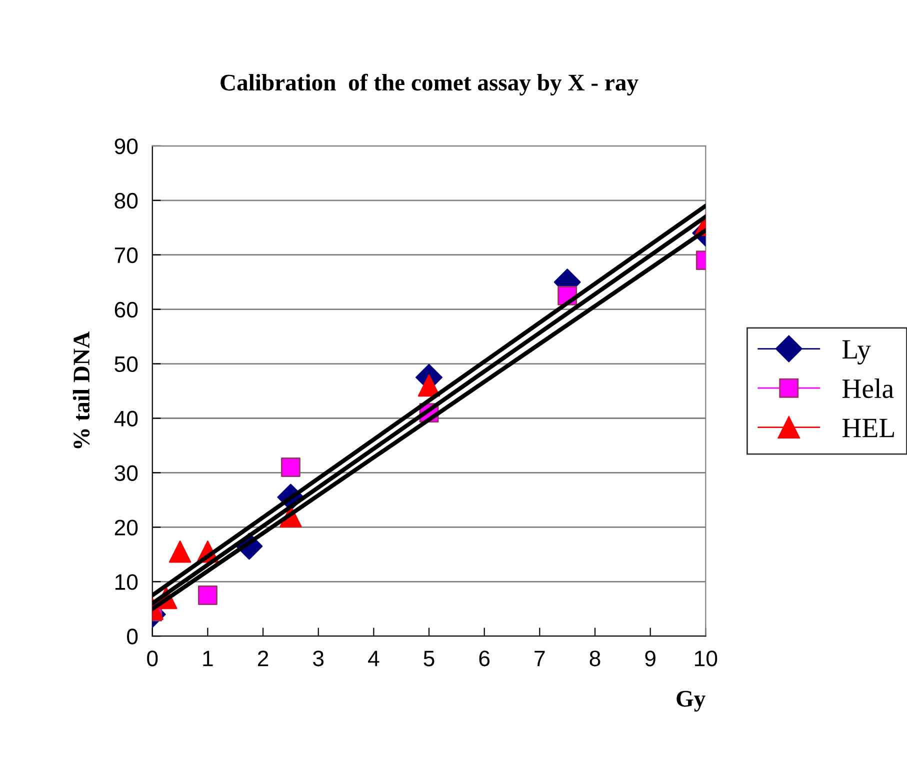  I want to click on y-tick-label: 70, so click(126, 255).